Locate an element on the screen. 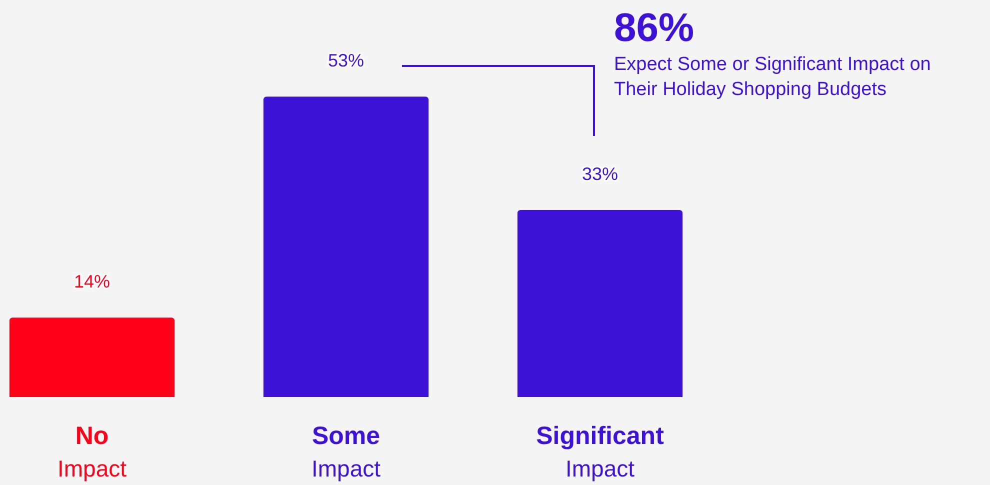  text: 86% is located at coordinates (655, 28).